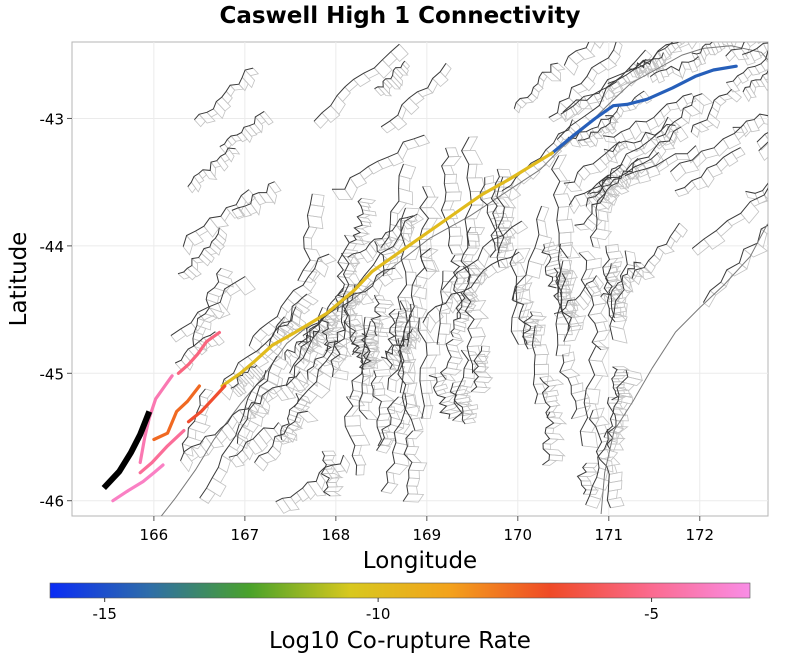 This screenshot has height=663, width=800. I want to click on y-tick-label: -44, so click(52, 247).